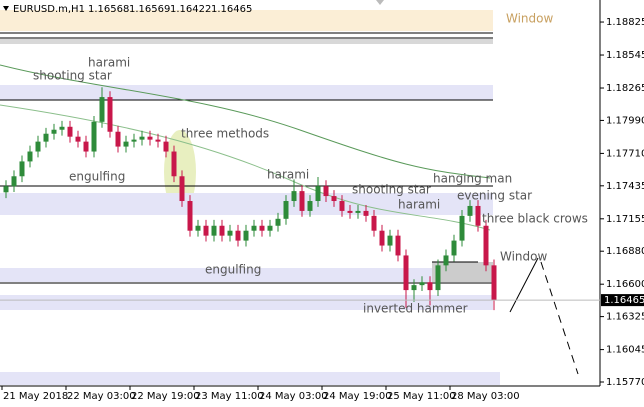  Describe the element at coordinates (357, 396) in the screenshot. I see `x-tick-label: 24 May 19:00` at that location.